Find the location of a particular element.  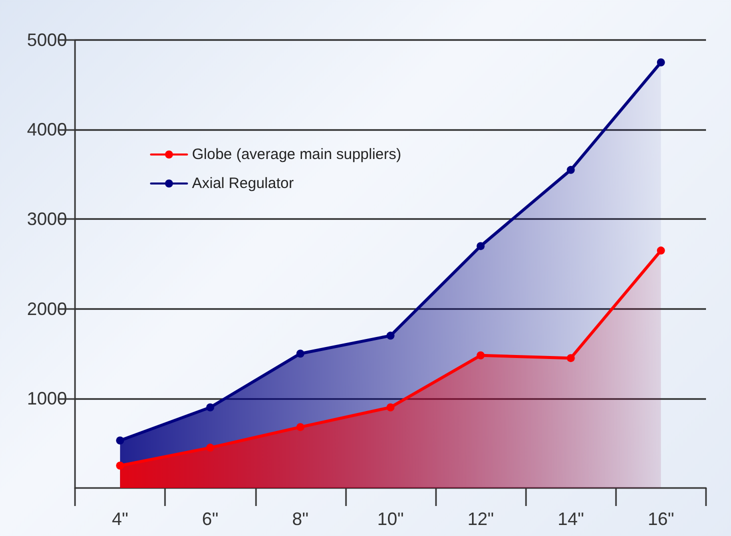

y-tick-label: 3000 is located at coordinates (46, 219).